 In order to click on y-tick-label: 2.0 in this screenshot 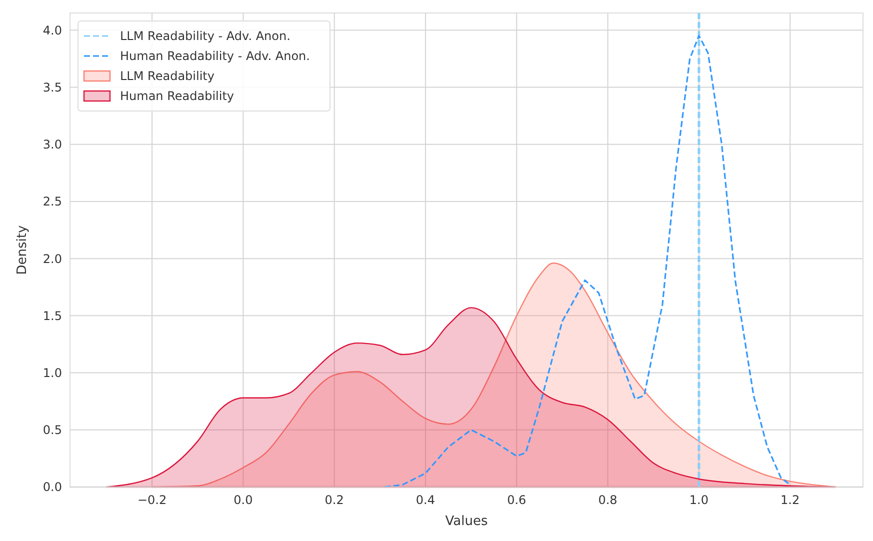, I will do `click(52, 259)`.